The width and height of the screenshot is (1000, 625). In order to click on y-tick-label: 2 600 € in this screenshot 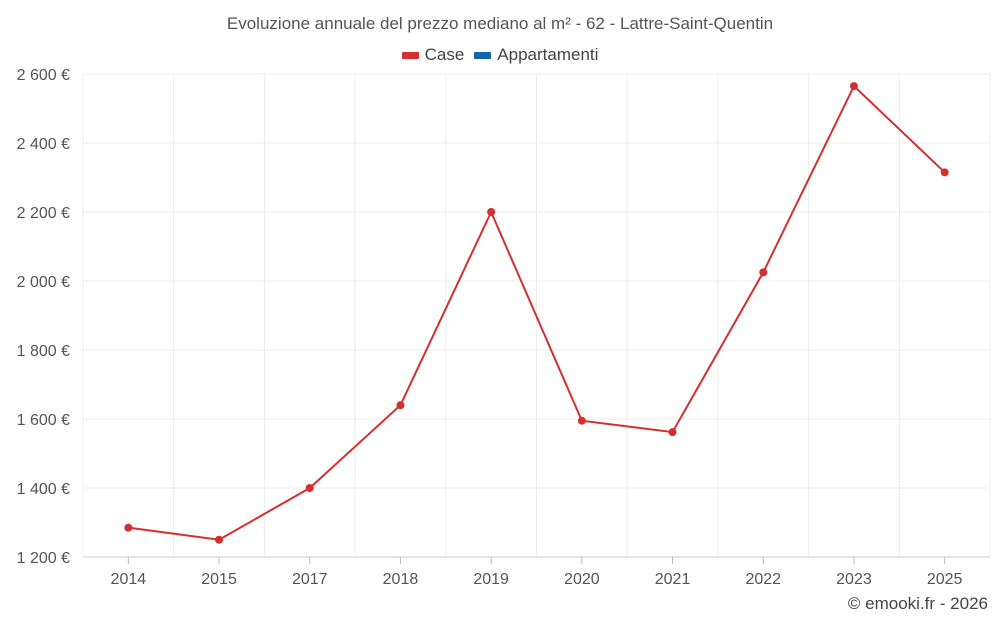, I will do `click(43, 75)`.